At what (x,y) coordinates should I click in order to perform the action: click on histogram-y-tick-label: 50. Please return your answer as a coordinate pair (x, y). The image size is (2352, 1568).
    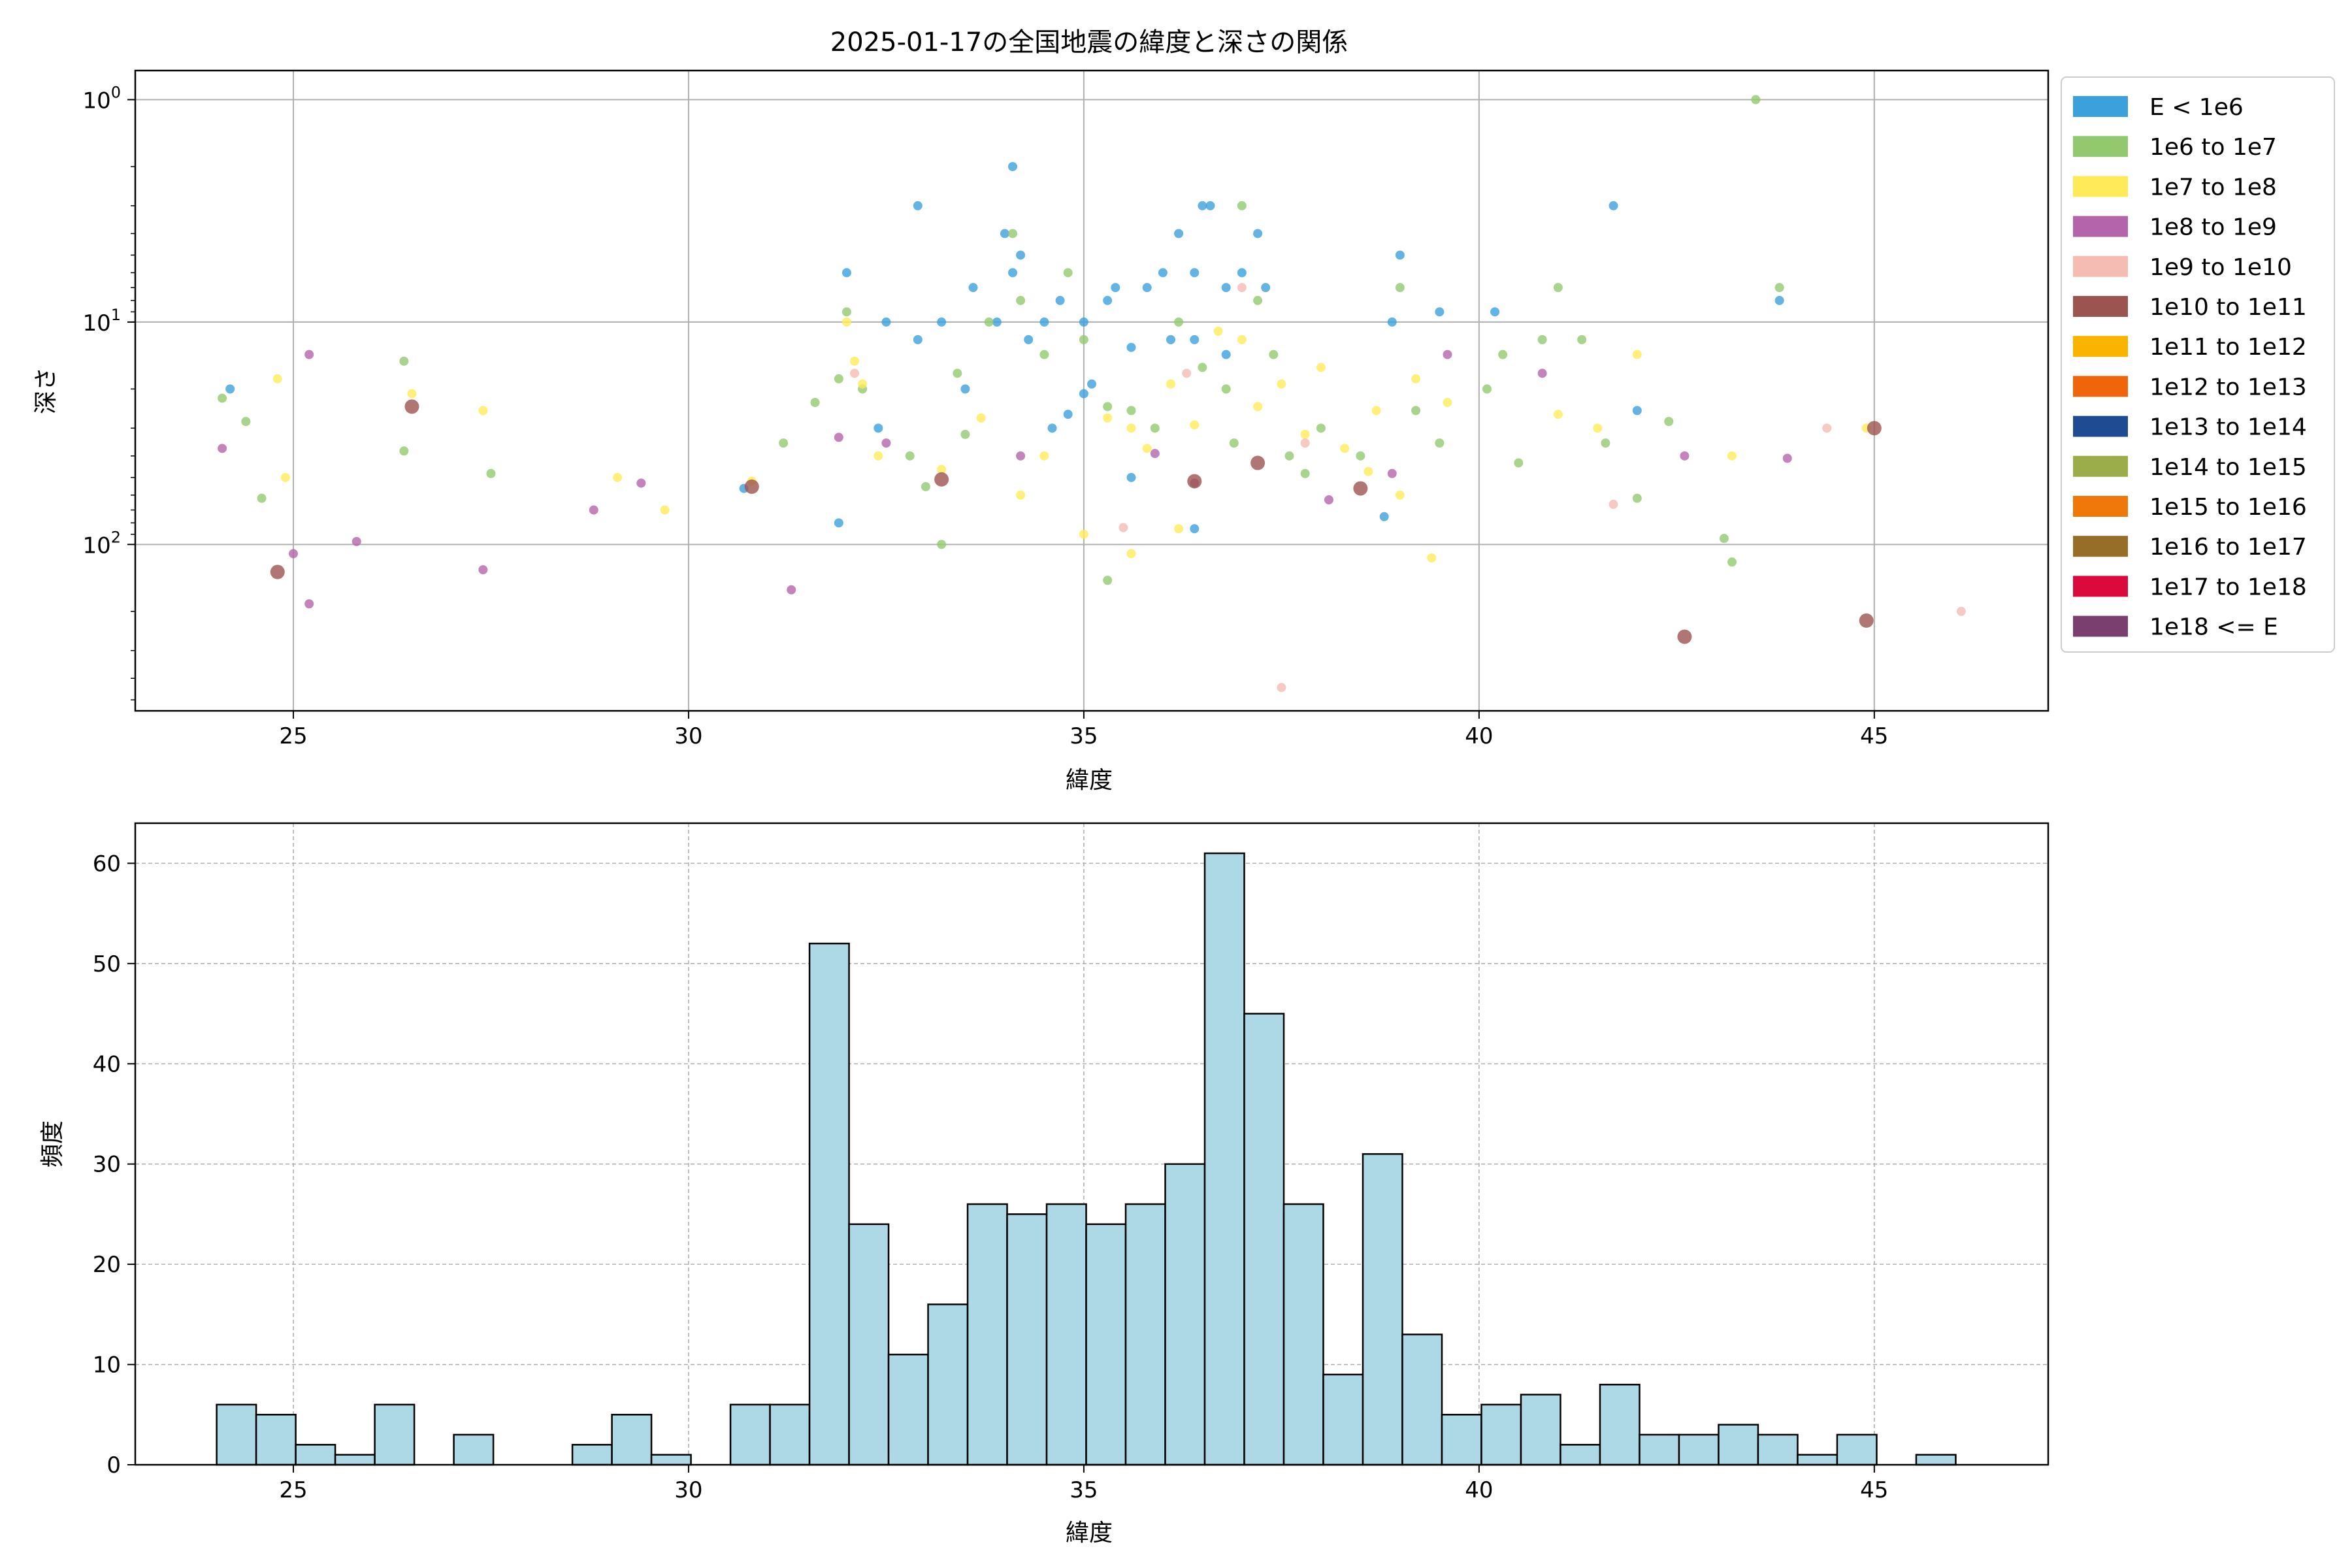
    Looking at the image, I should click on (107, 964).